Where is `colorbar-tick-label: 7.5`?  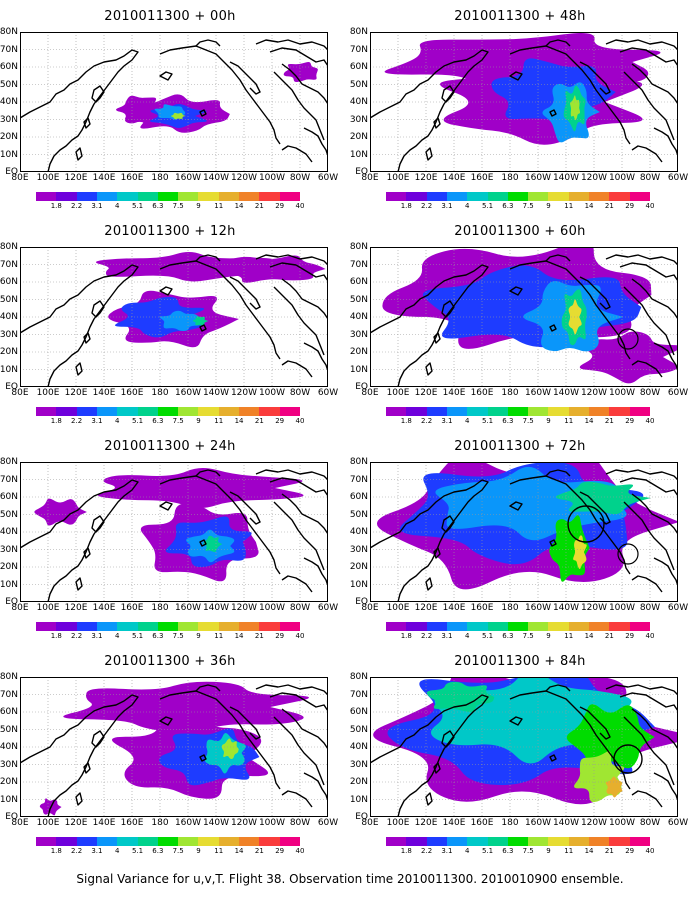 colorbar-tick-label: 7.5 is located at coordinates (178, 851).